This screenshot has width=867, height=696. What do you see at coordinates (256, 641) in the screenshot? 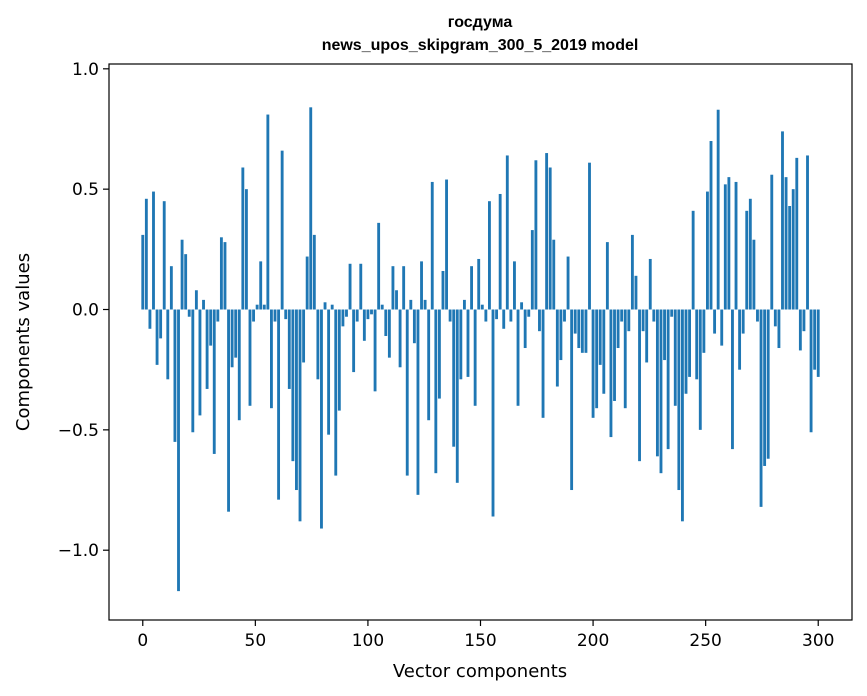
I see `x-tick-label: 50` at bounding box center [256, 641].